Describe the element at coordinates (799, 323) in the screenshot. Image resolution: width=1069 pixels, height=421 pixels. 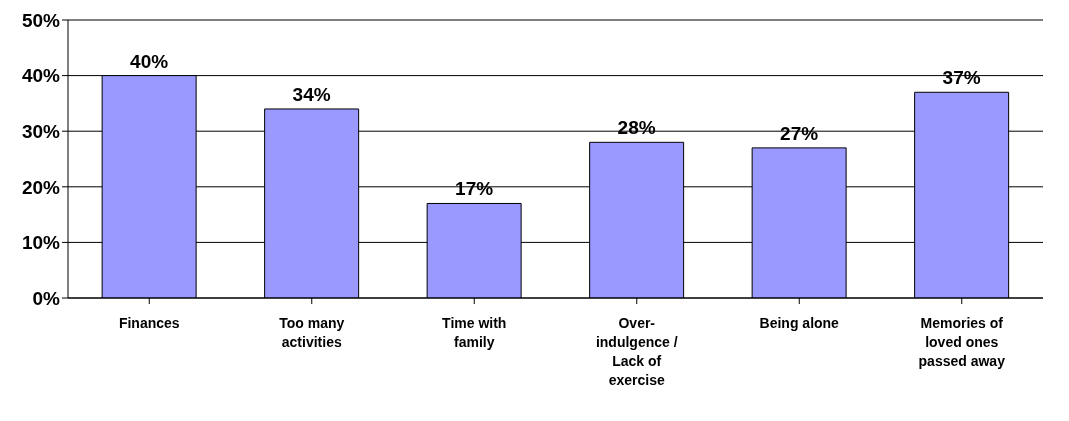
I see `x-tick-label: Being alone` at that location.